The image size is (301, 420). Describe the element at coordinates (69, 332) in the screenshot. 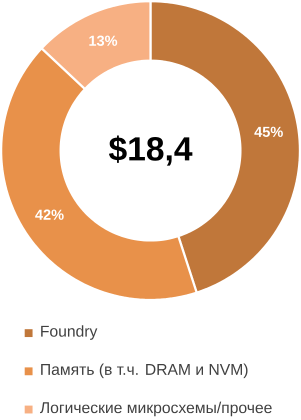

I see `legend-label: Foundry` at that location.